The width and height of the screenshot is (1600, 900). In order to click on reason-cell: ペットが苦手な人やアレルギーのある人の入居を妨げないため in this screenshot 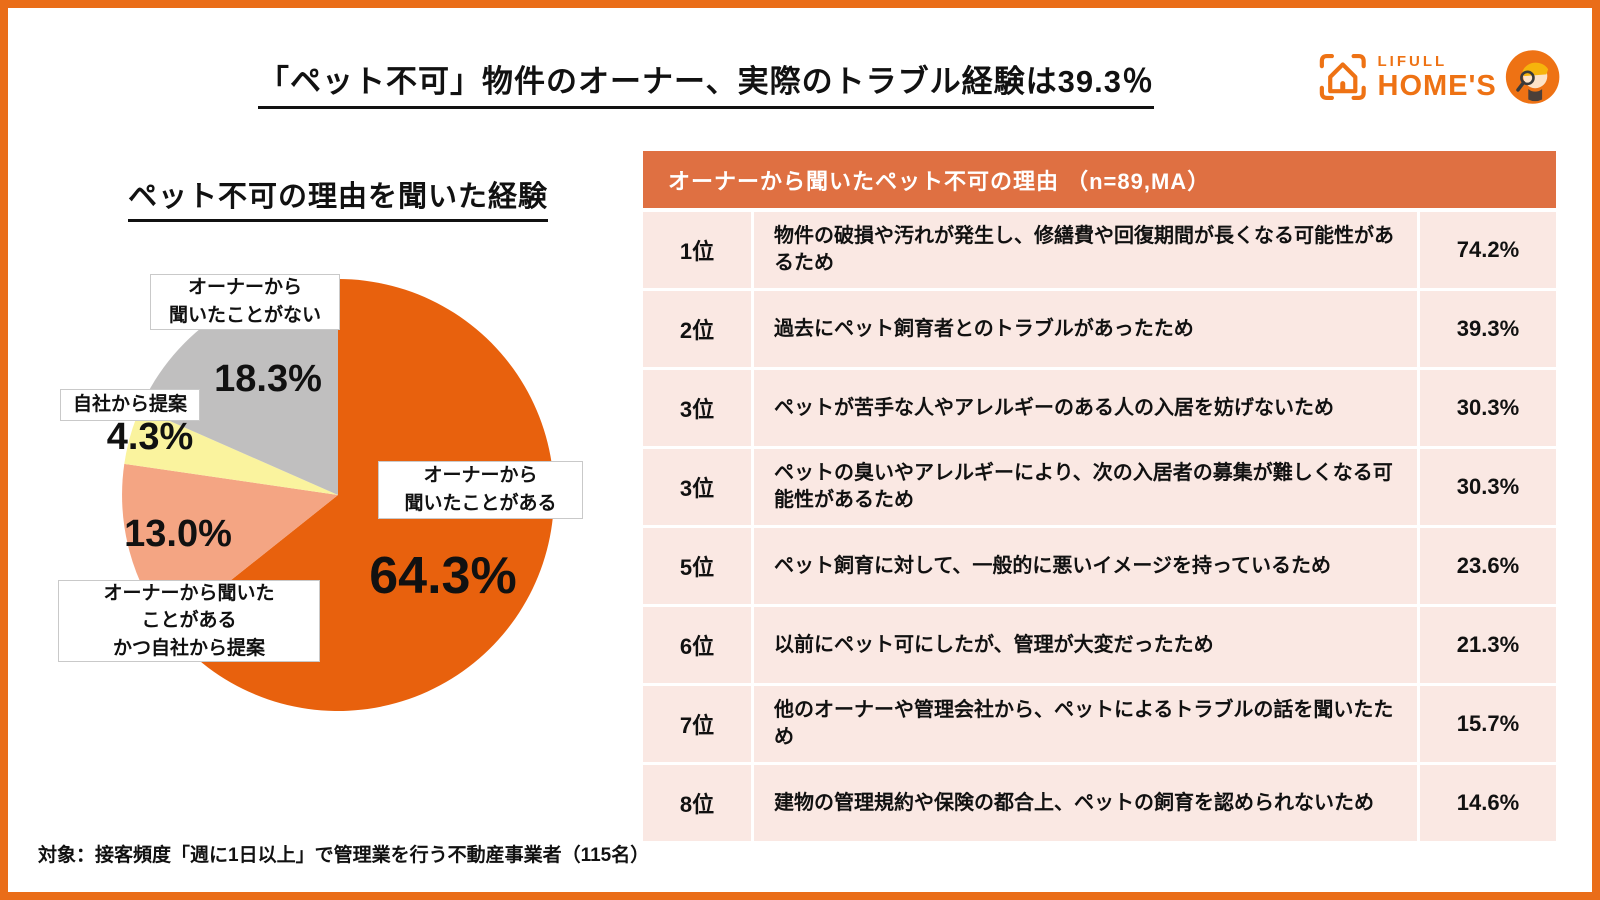, I will do `click(1085, 408)`.